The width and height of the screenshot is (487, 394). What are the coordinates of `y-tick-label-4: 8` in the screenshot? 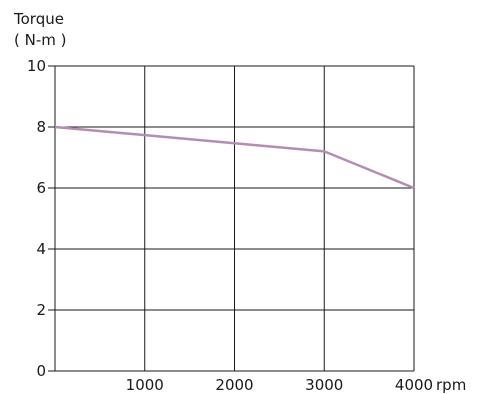 It's located at (41, 127).